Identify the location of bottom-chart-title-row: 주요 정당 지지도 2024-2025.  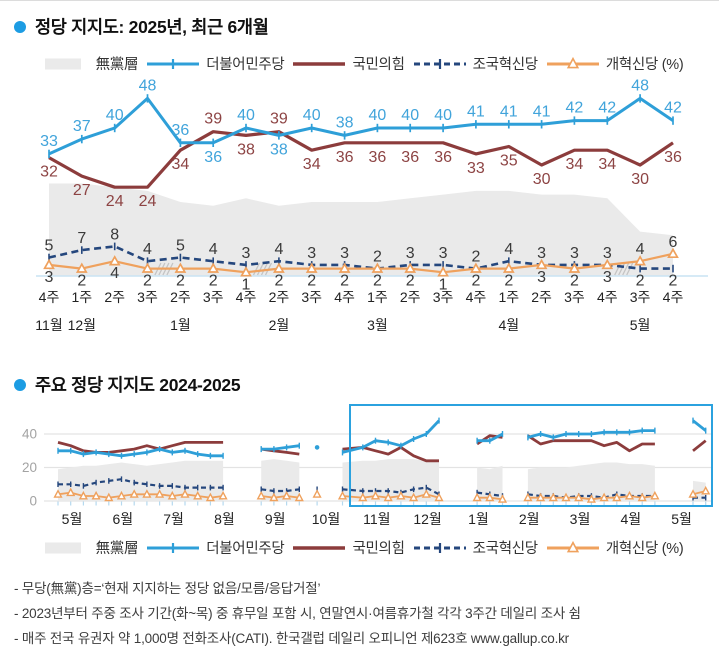
(366, 384).